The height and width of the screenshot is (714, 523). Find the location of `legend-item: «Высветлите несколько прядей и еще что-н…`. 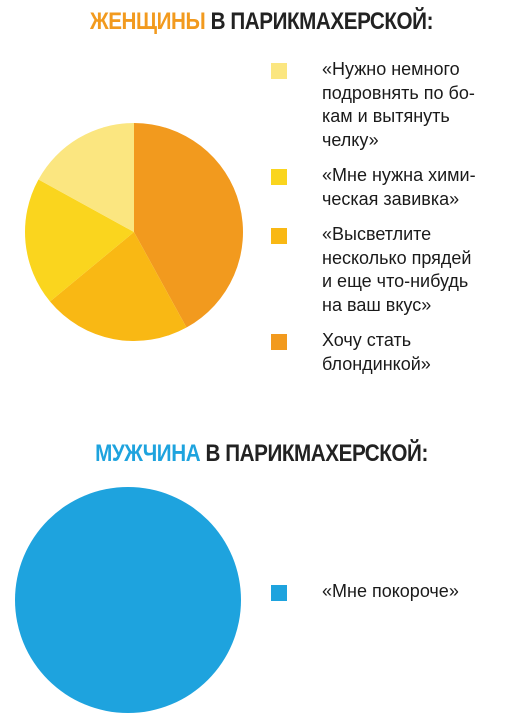

legend-item: «Высветлите несколько прядей и еще что-н… is located at coordinates (396, 270).